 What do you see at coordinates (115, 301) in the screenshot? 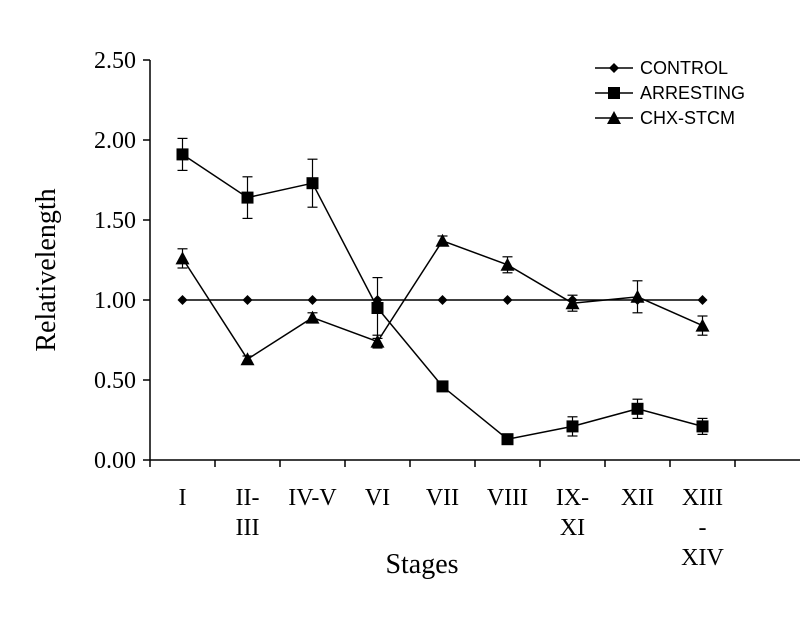
I see `y-tick-label: 1.00` at bounding box center [115, 301].